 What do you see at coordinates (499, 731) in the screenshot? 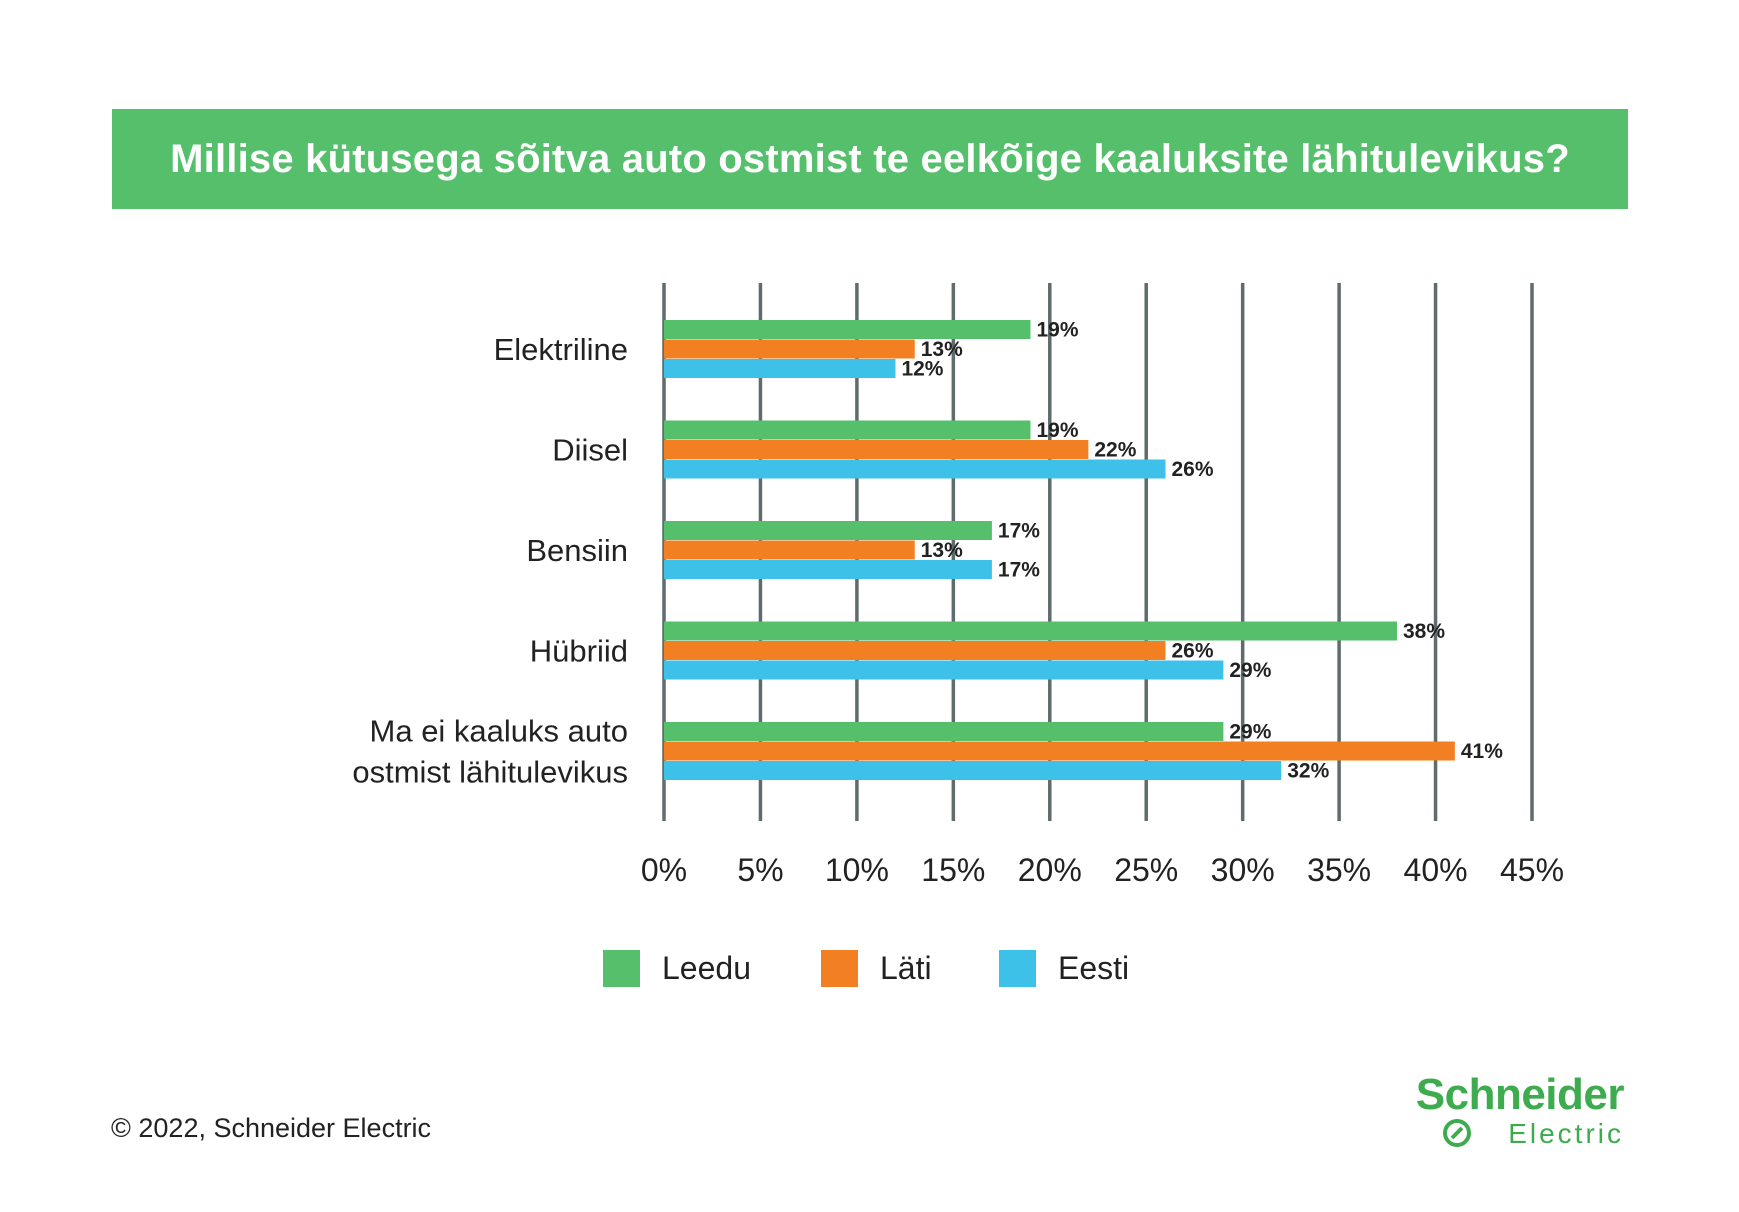
I see `category-label: Ma ei kaaluks auto` at bounding box center [499, 731].